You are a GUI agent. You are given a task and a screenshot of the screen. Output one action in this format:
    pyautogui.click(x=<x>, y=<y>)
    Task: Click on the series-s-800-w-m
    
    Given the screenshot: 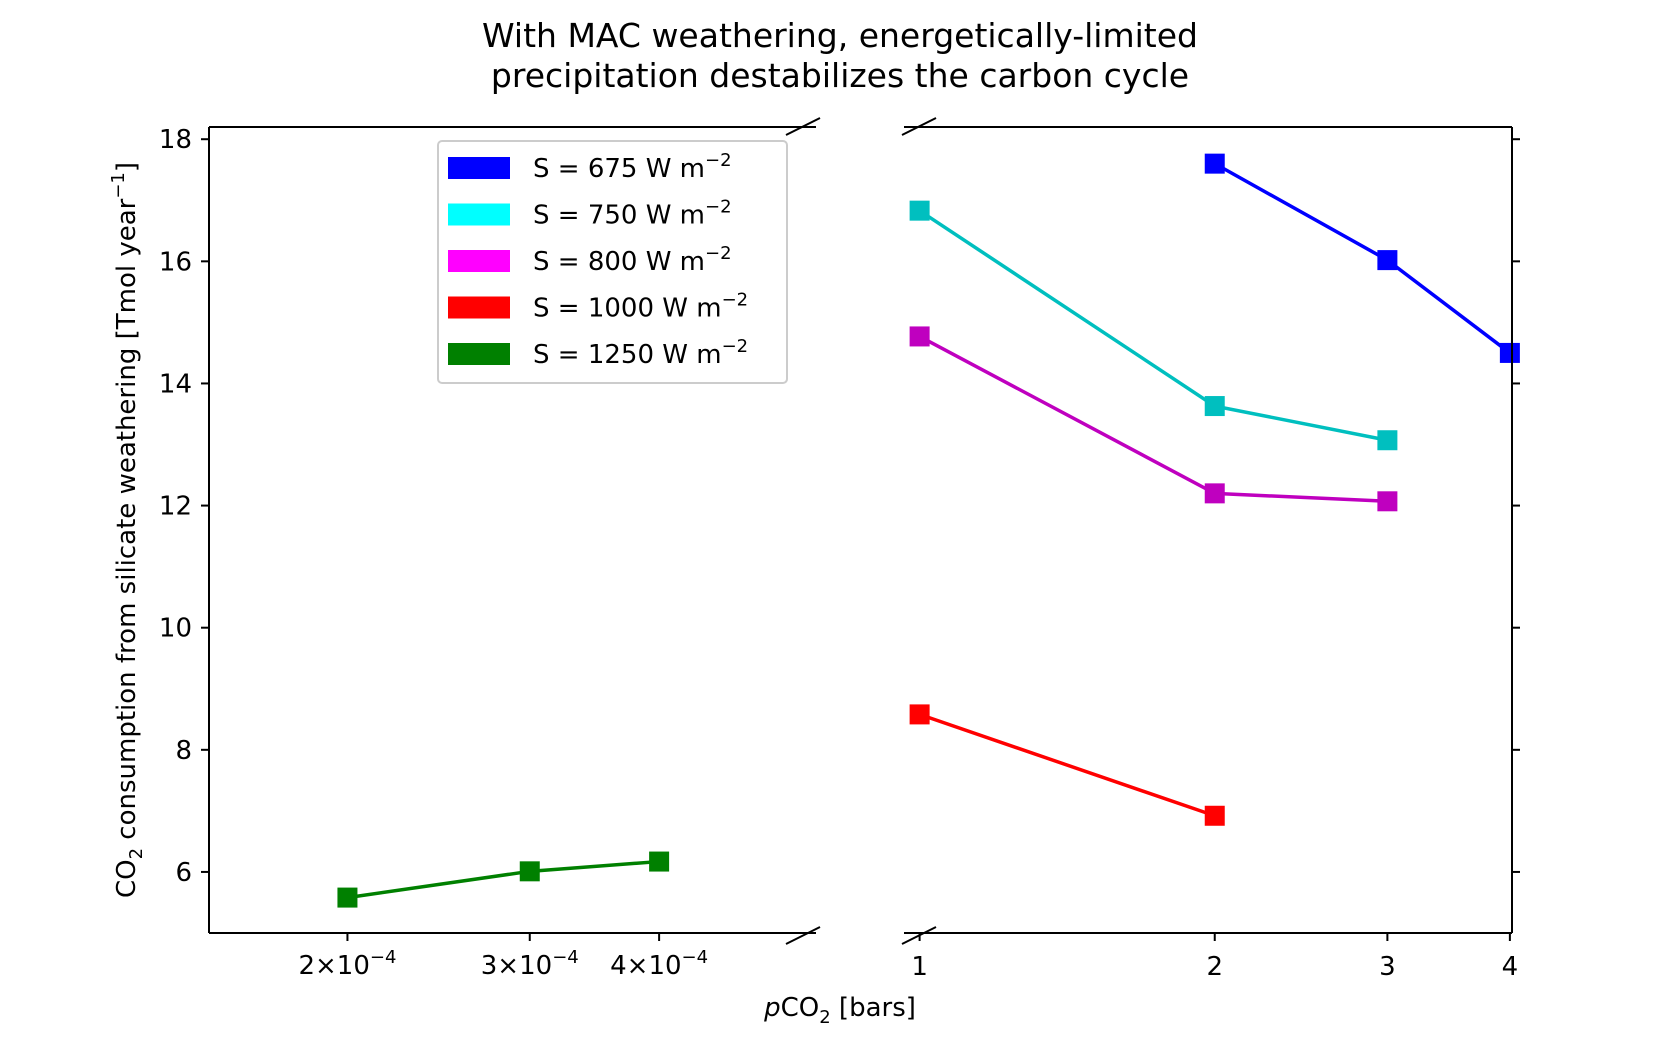 What is the action you would take?
    pyautogui.click(x=1153, y=419)
    